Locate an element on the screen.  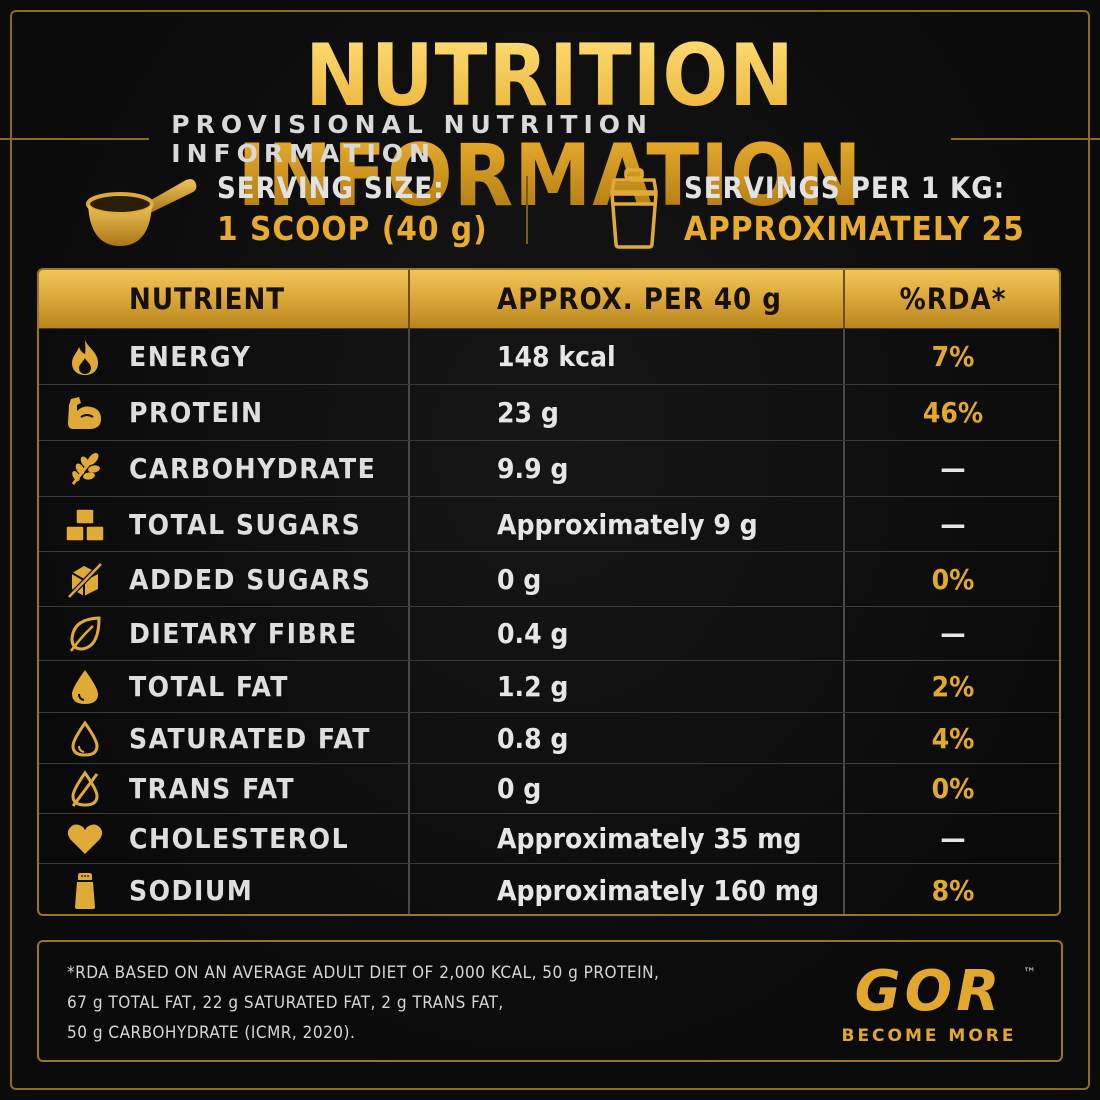
trademark-symbol: ™ is located at coordinates (1029, 973).